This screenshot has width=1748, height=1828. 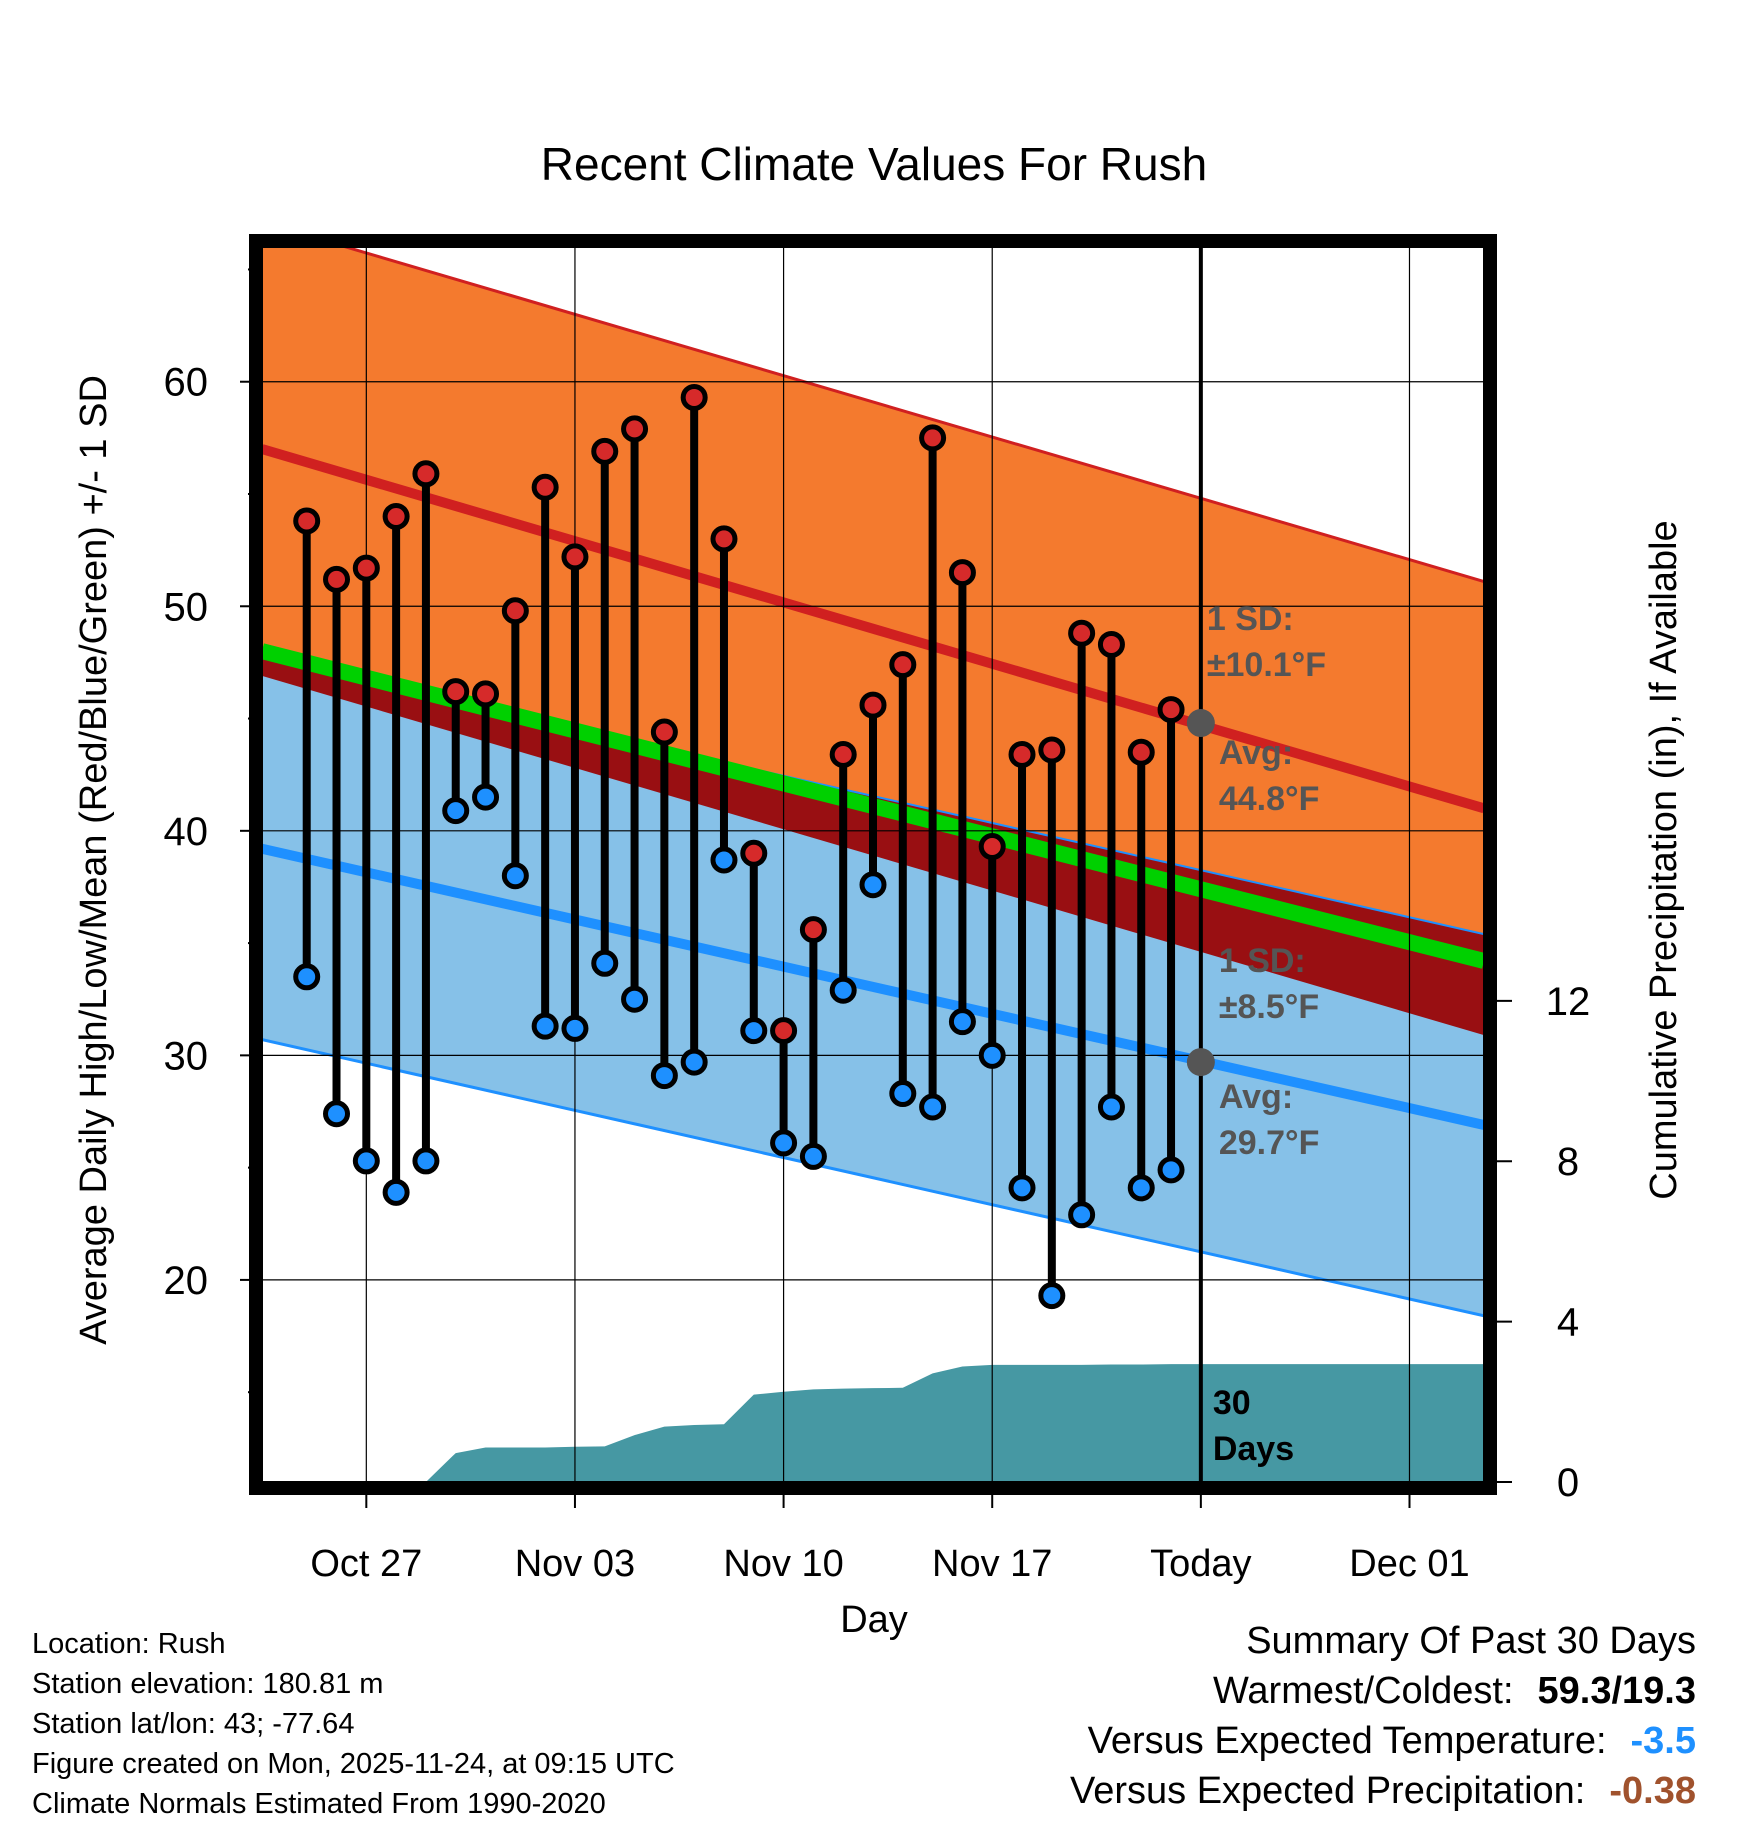 I want to click on y-tick-label-right: 8, so click(x=1568, y=1162).